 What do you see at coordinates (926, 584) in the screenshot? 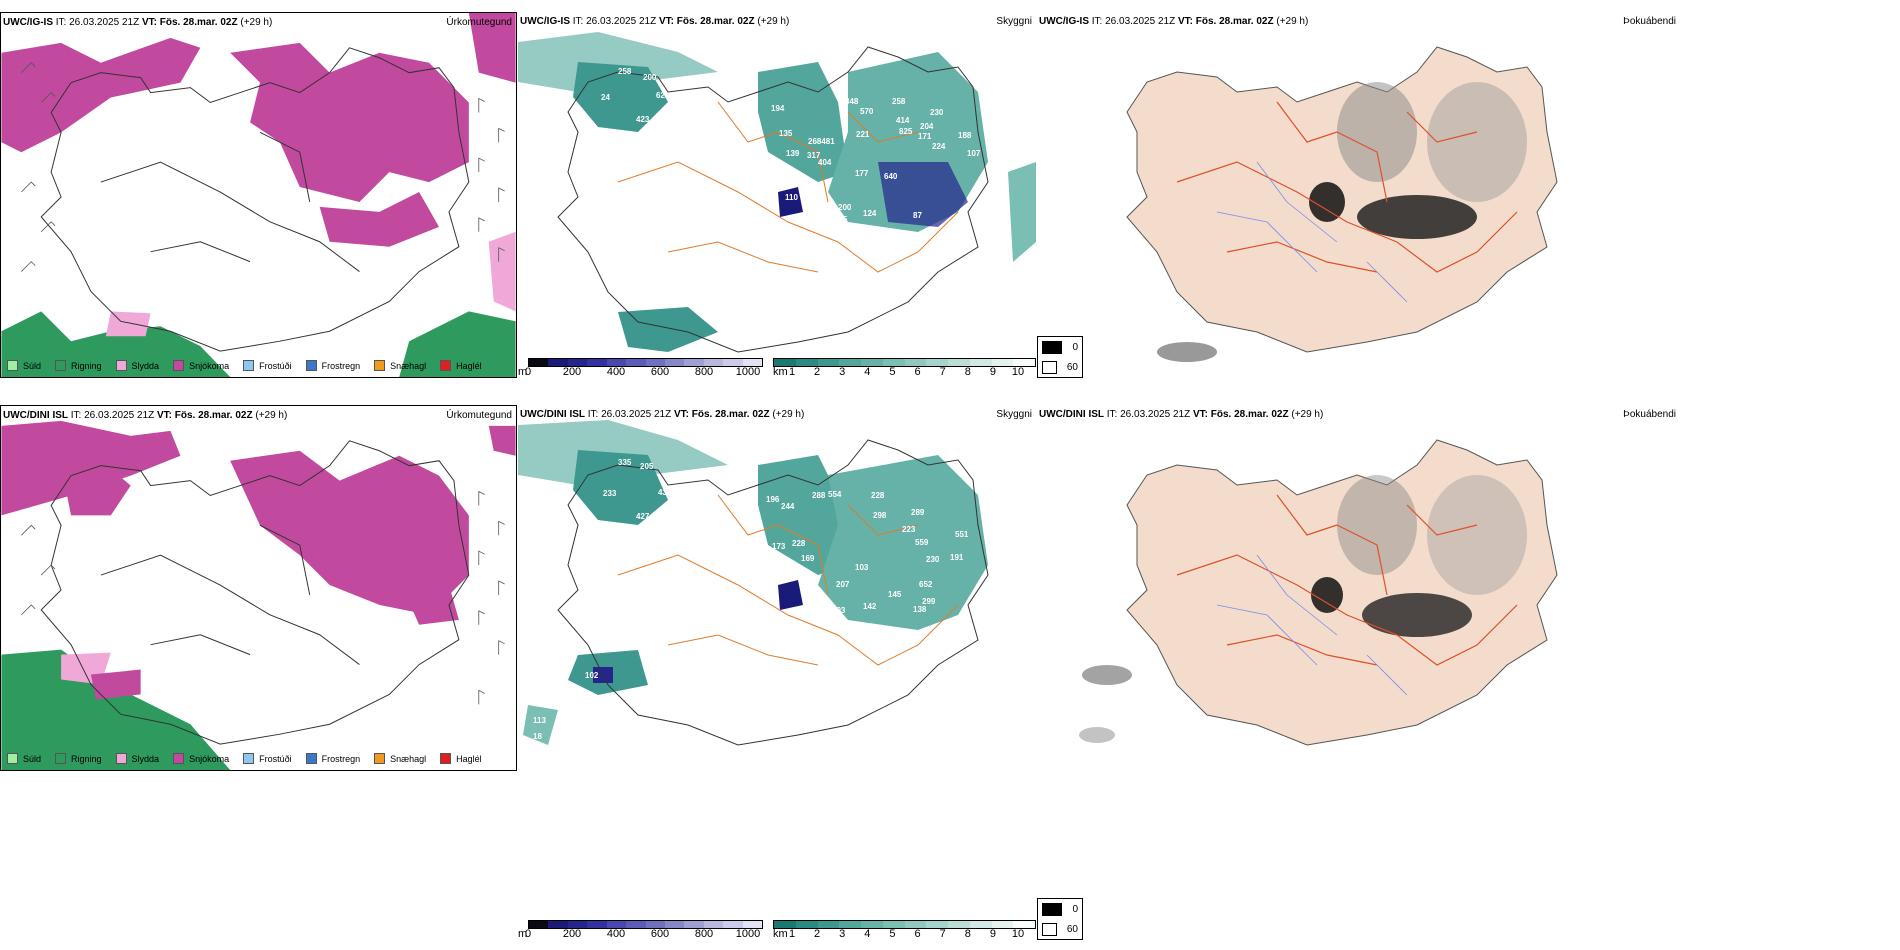
I see `cloud-label: 652` at bounding box center [926, 584].